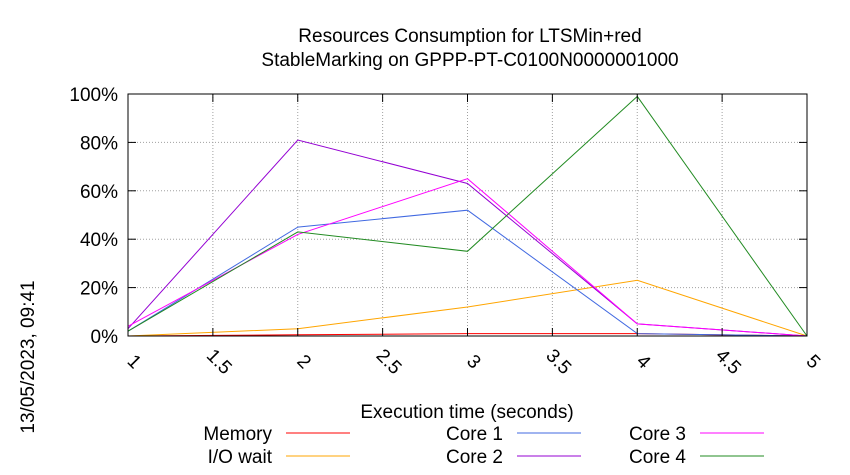 This screenshot has height=475, width=850. I want to click on x-tick-label: 4.5, so click(728, 362).